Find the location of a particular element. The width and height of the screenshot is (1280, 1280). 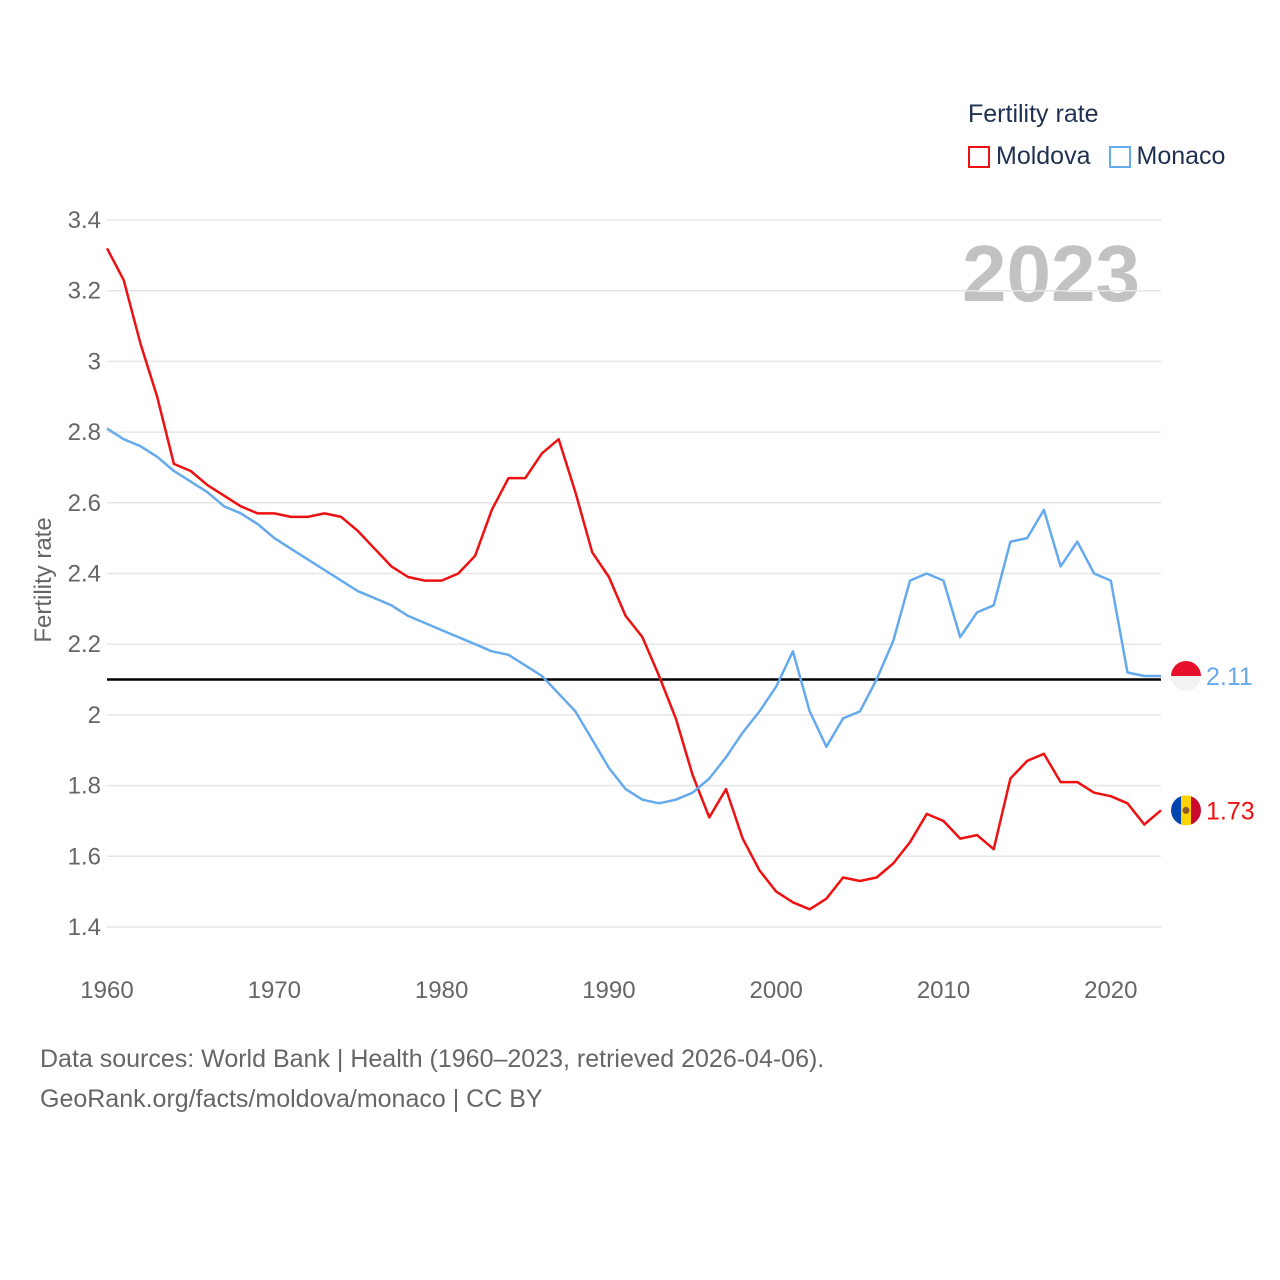

legend-title: Fertility rate is located at coordinates (1033, 114).